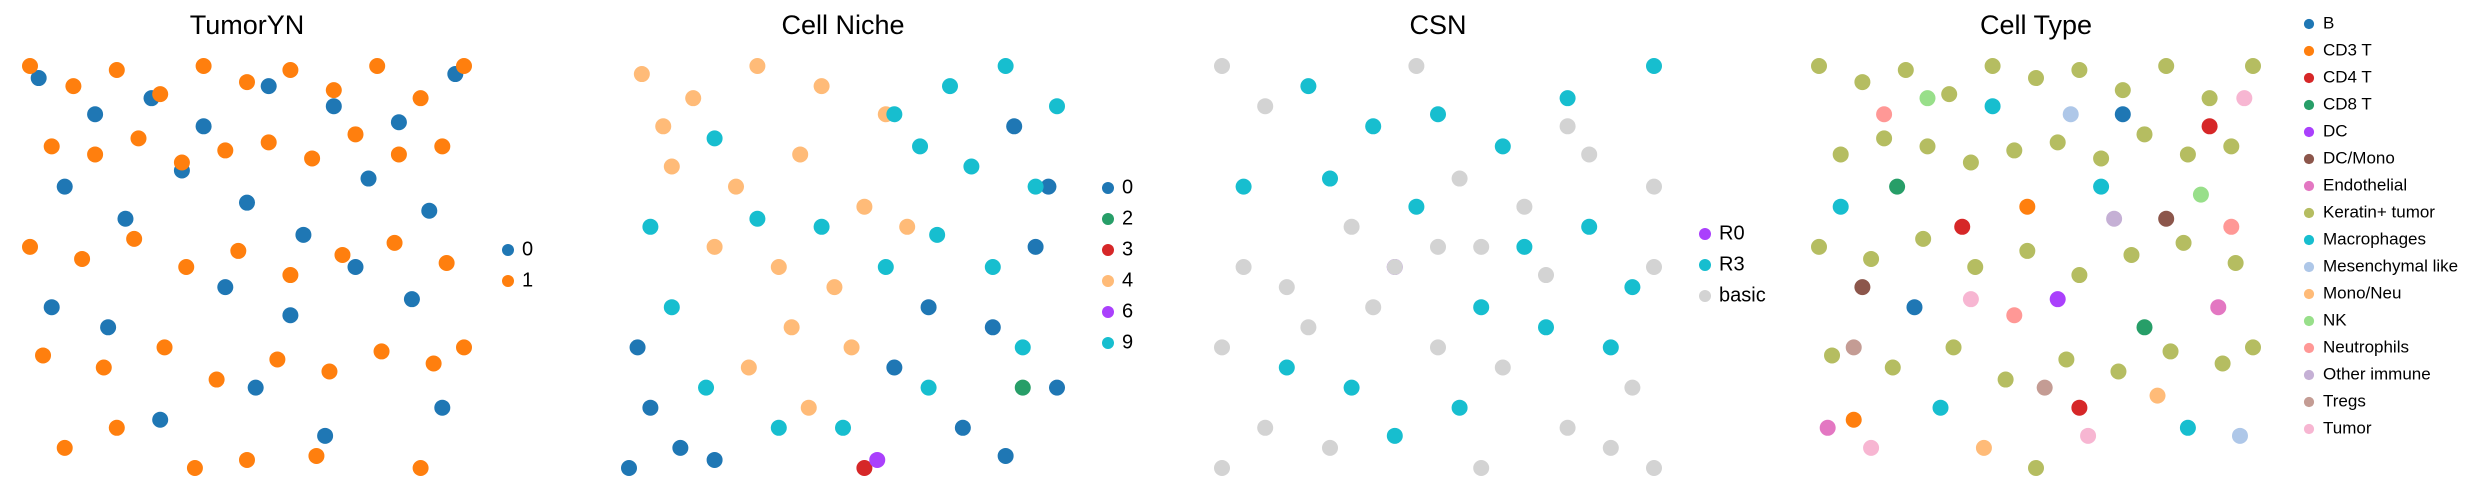 The width and height of the screenshot is (2478, 501). Describe the element at coordinates (527, 249) in the screenshot. I see `legend-label: 0` at that location.